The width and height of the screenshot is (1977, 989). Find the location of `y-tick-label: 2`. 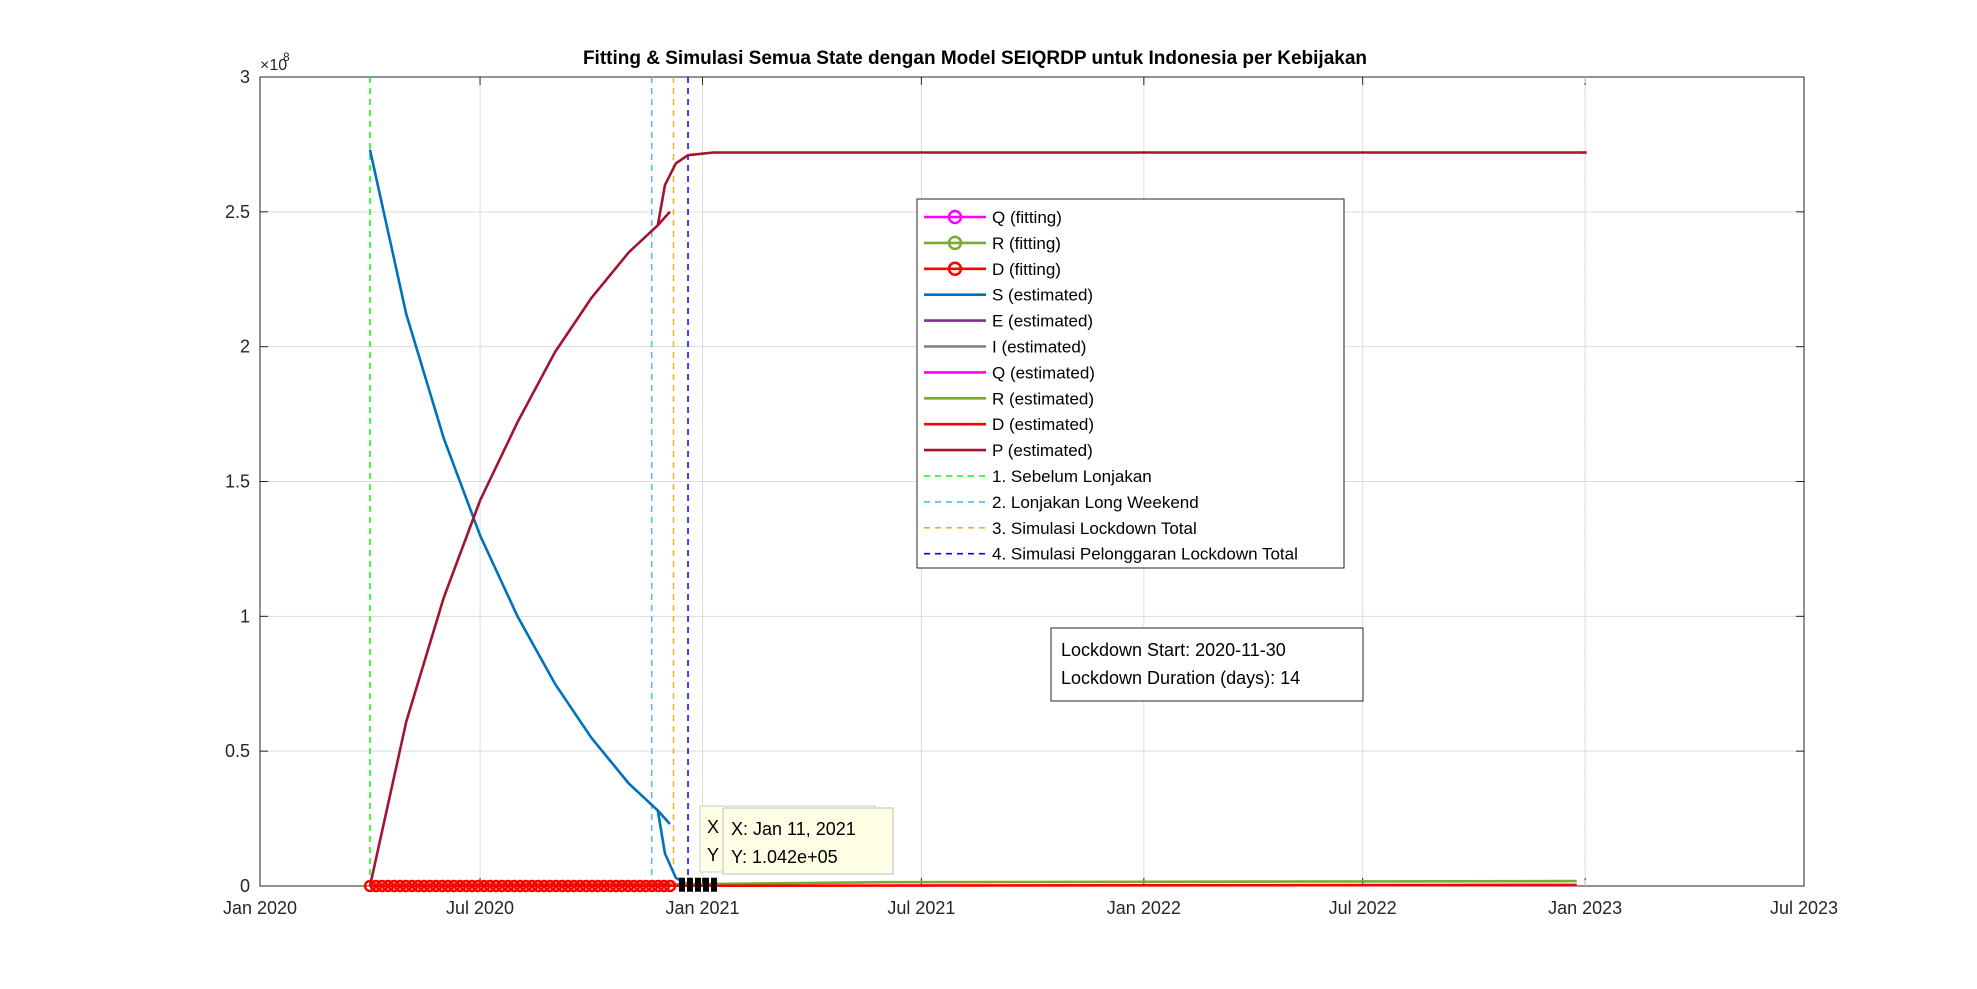

y-tick-label: 2 is located at coordinates (245, 347).